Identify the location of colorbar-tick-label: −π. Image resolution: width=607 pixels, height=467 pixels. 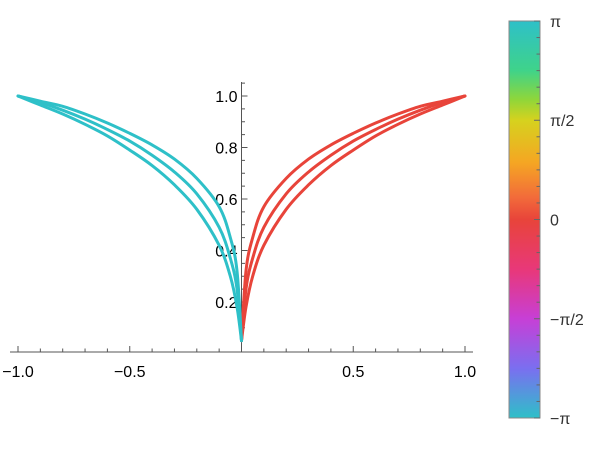
(560, 419).